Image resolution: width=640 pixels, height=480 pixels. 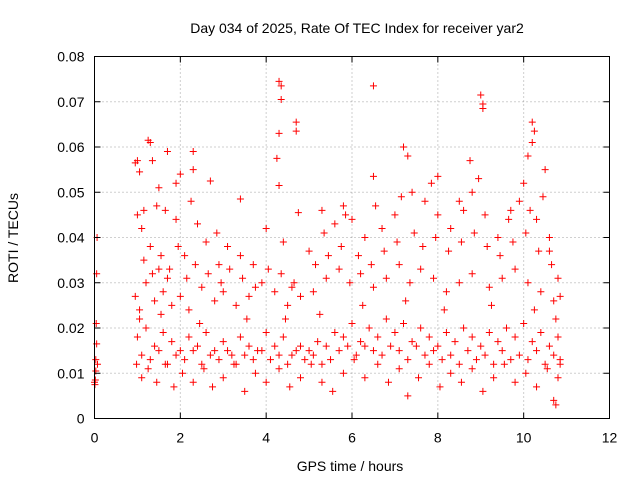 I want to click on y-tick-label: 0, so click(x=81, y=419).